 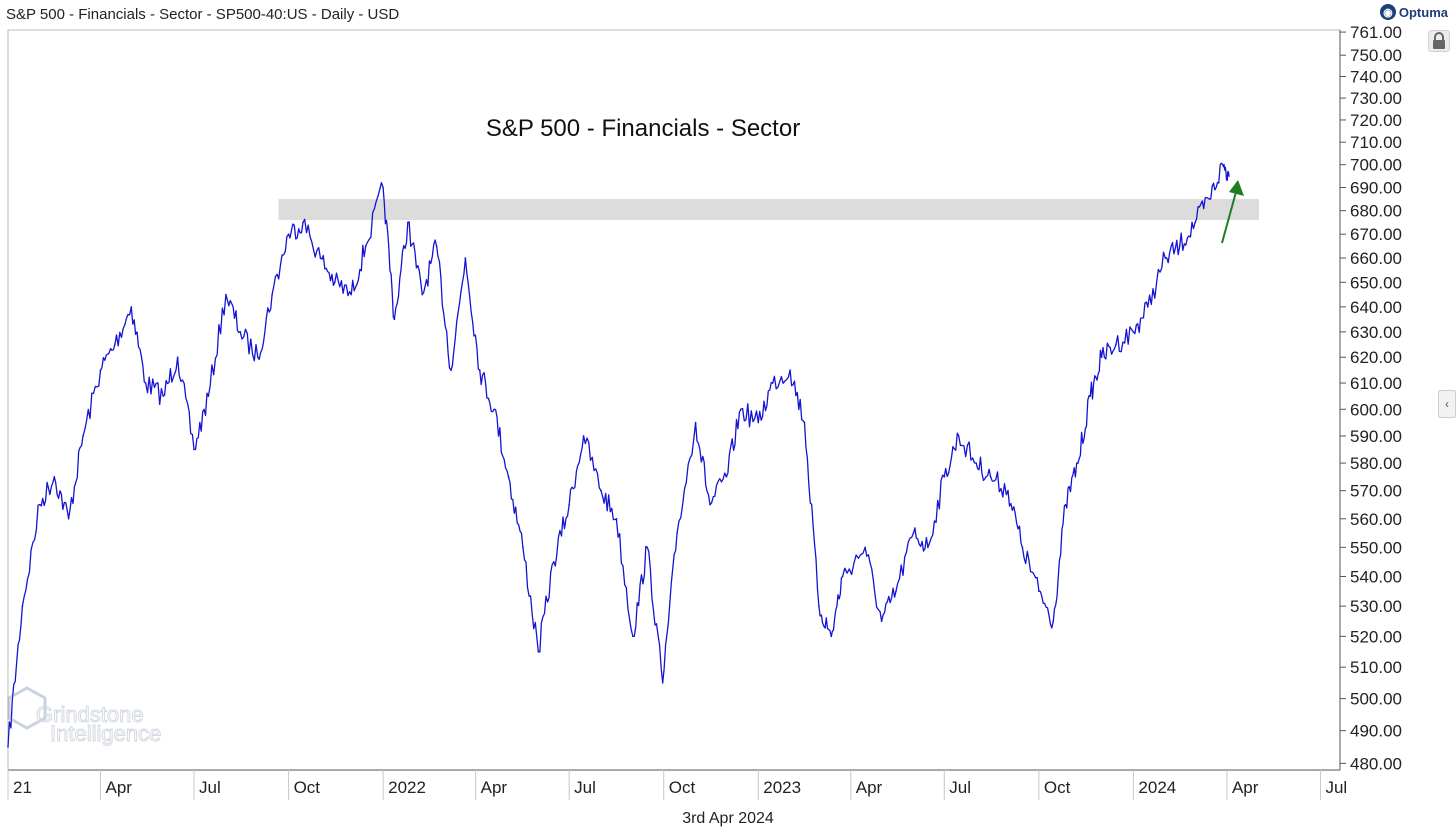 What do you see at coordinates (1376, 357) in the screenshot?
I see `y-tick-label: 620.00` at bounding box center [1376, 357].